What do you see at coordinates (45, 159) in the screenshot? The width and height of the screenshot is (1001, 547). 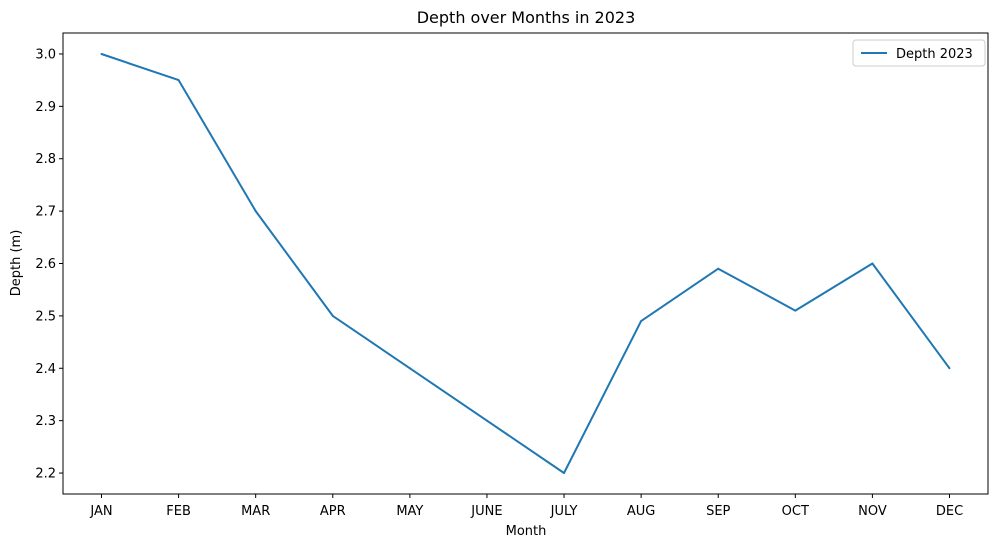 I see `y-tick-label: 2.8` at bounding box center [45, 159].